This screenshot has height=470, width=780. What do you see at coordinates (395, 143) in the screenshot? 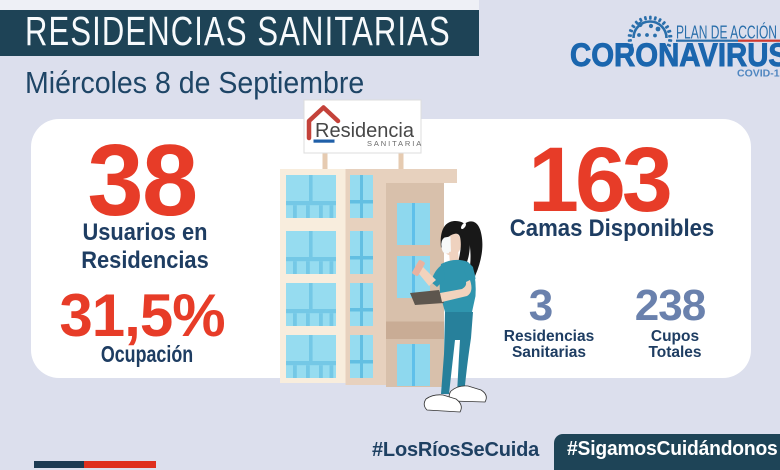
I see `svg-text: SANITARIA` at bounding box center [395, 143].